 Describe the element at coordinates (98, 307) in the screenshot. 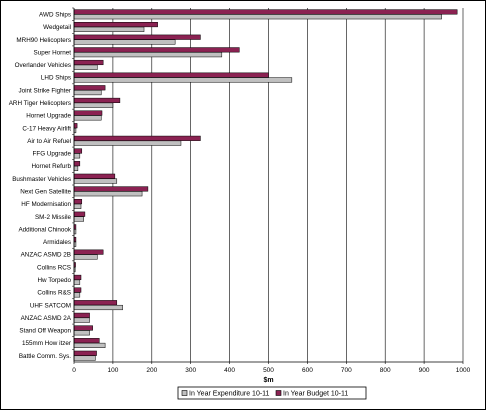

I see `bar-uhf-satcom-expenditure` at that location.